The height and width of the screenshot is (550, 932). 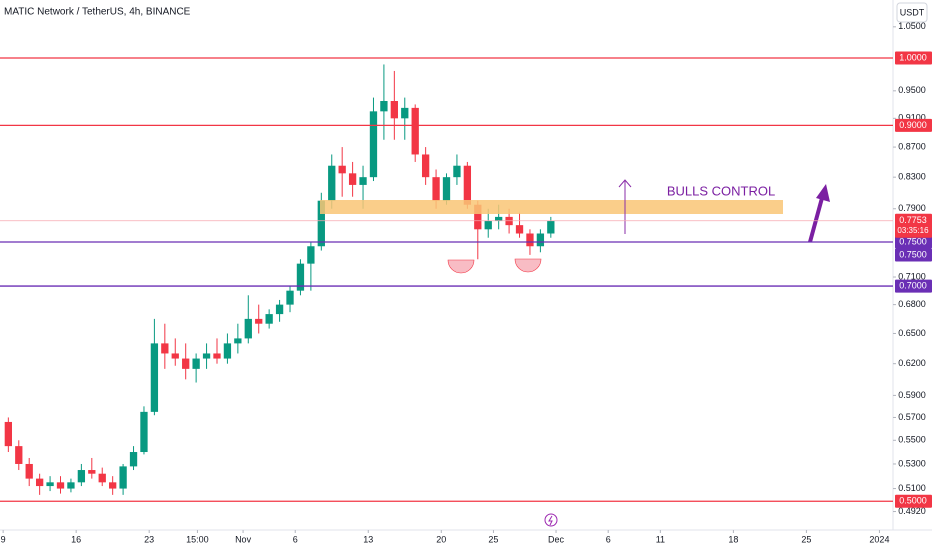 I want to click on x-tick-label: Dec, so click(x=556, y=539).